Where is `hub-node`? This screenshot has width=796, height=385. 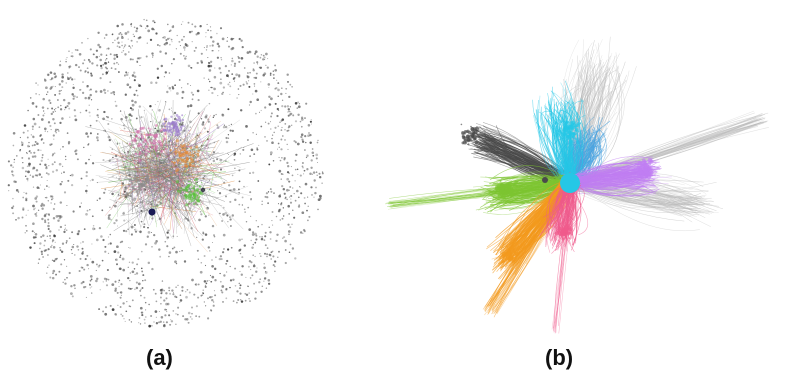 hub-node is located at coordinates (152, 212).